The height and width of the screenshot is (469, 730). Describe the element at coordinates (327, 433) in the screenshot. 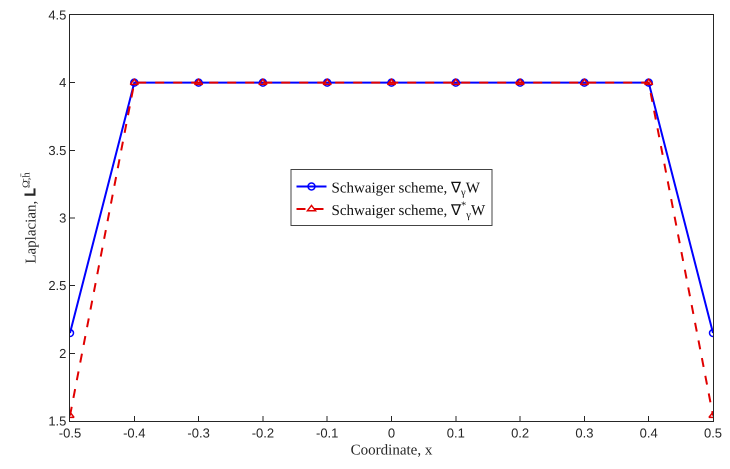

I see `x-tick-label: -0.1` at that location.